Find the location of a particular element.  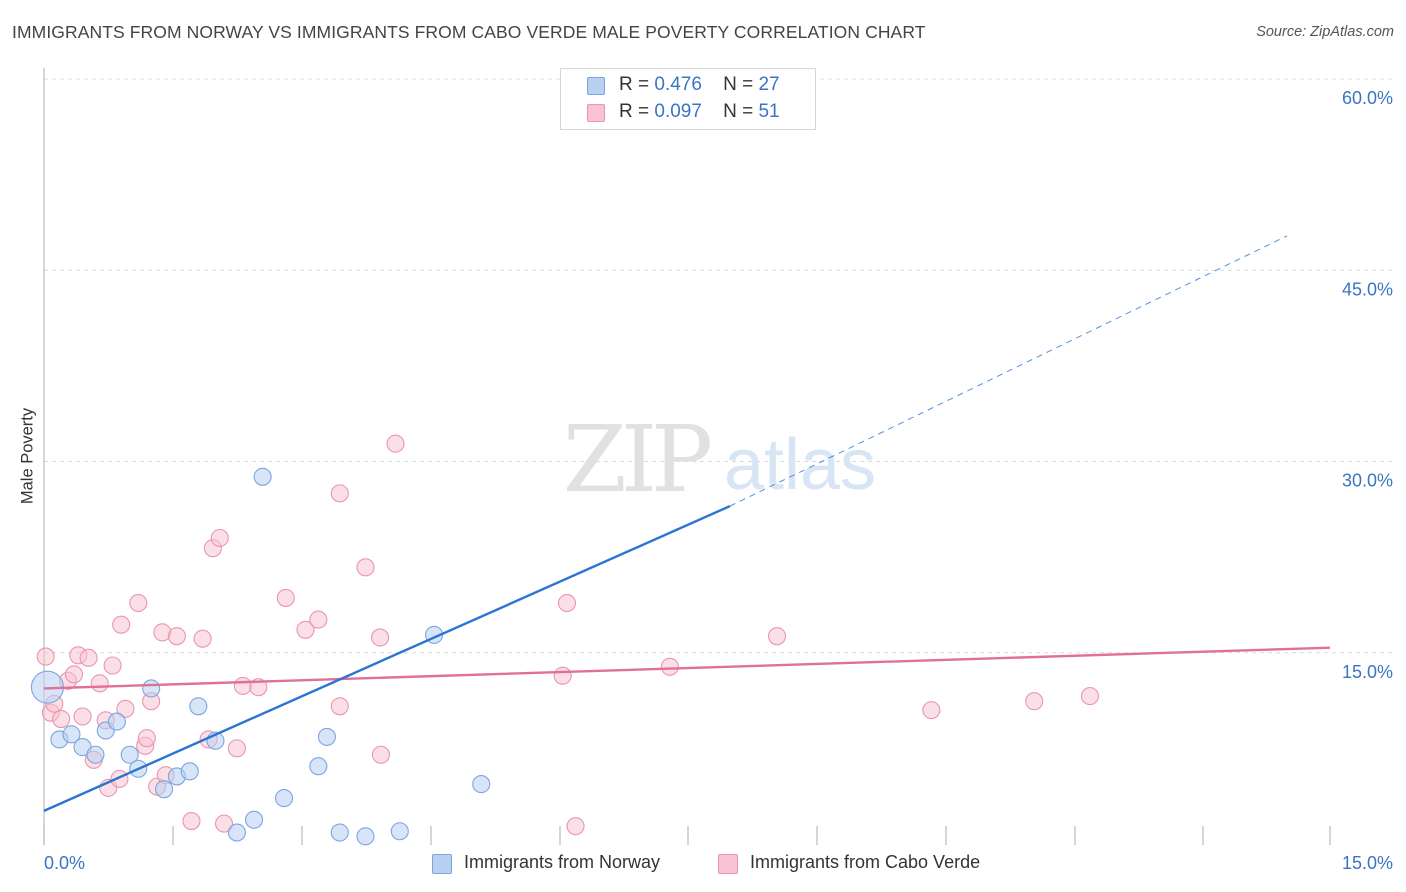

watermark-zip: ZIP is located at coordinates (636, 459).